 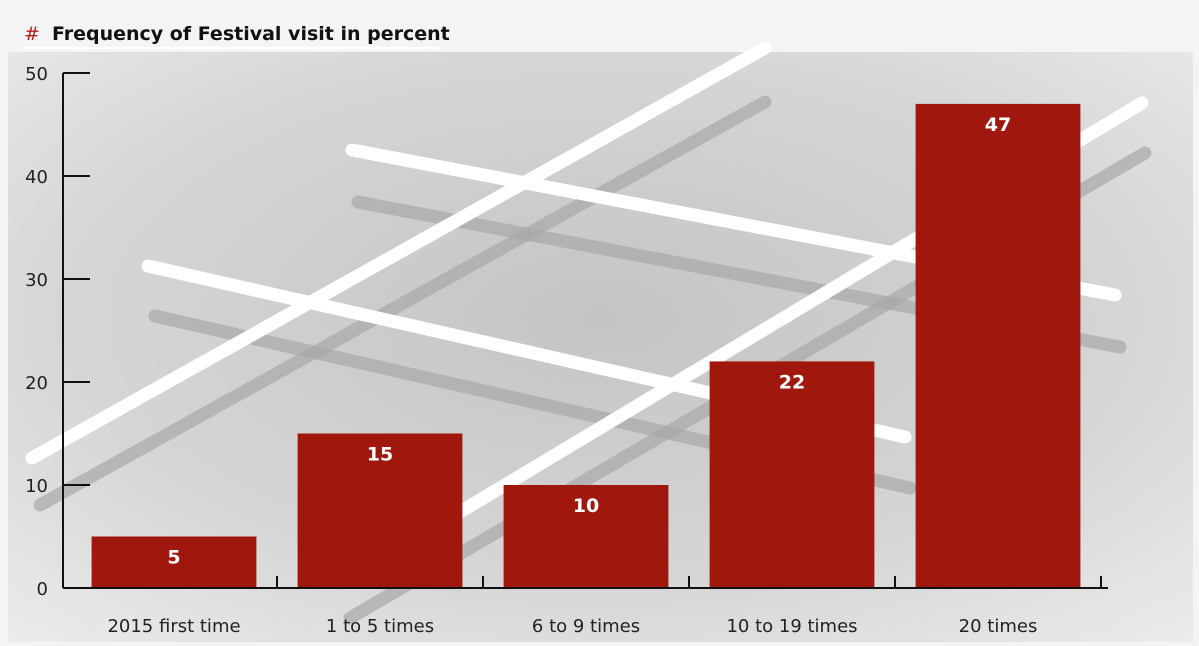 I want to click on title-text: Frequency of Festival visit in percent, so click(x=251, y=34).